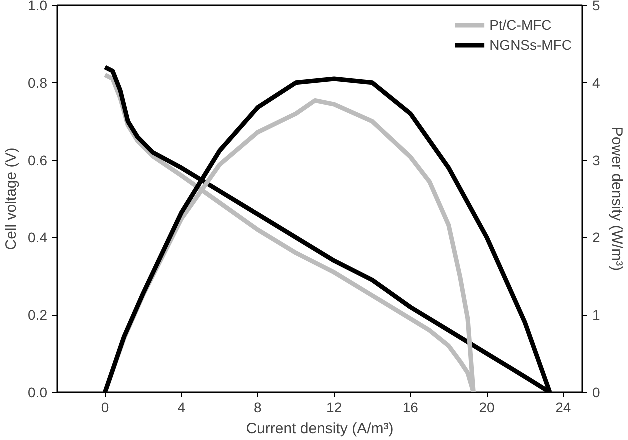 Image resolution: width=628 pixels, height=440 pixels. What do you see at coordinates (11, 199) in the screenshot?
I see `y-axis-title: Cell voltage (V)` at bounding box center [11, 199].